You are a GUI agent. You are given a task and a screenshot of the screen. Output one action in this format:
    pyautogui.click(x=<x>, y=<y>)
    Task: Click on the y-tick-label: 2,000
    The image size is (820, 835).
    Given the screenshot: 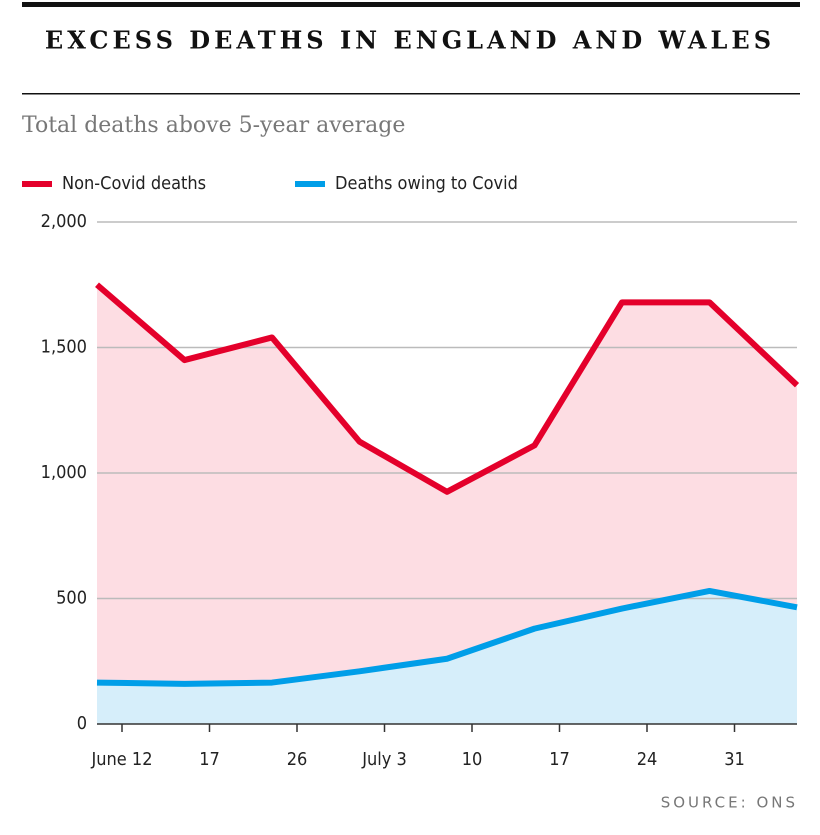 What is the action you would take?
    pyautogui.click(x=64, y=221)
    